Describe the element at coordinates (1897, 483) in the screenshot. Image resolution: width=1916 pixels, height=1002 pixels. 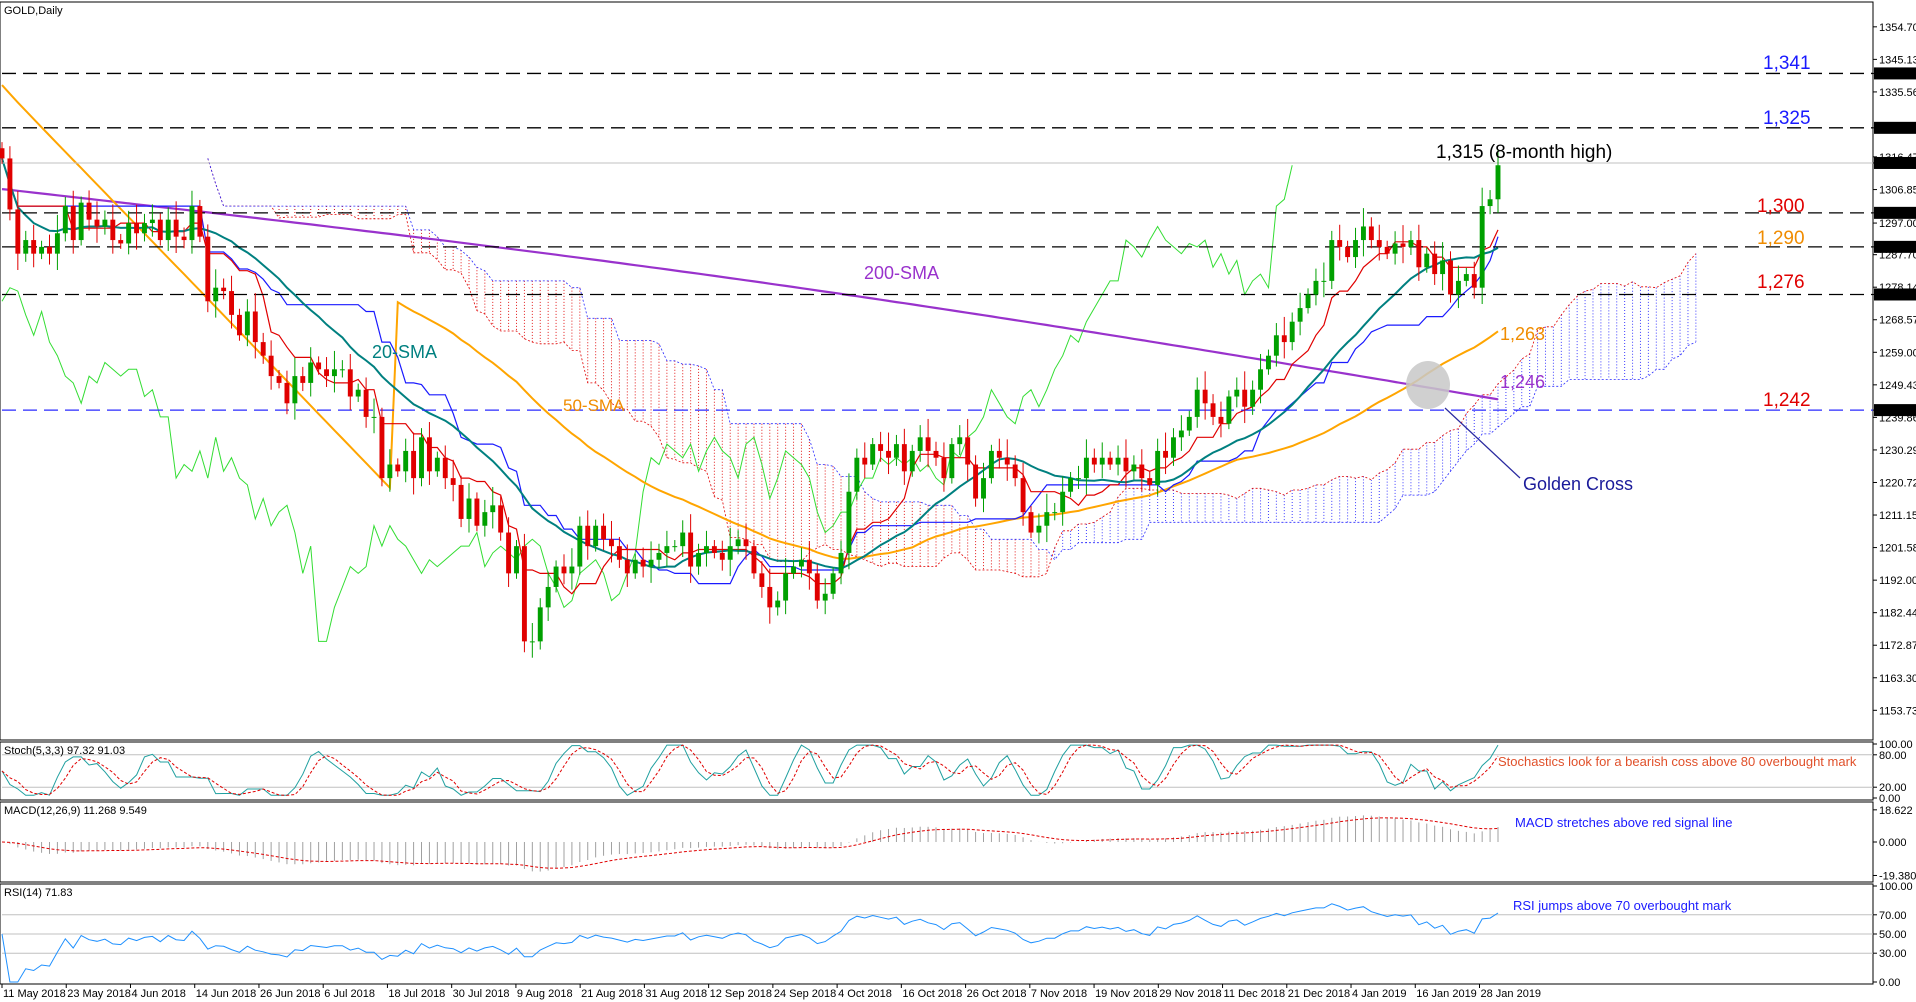
I see `price-tick-label: 1220.72` at that location.